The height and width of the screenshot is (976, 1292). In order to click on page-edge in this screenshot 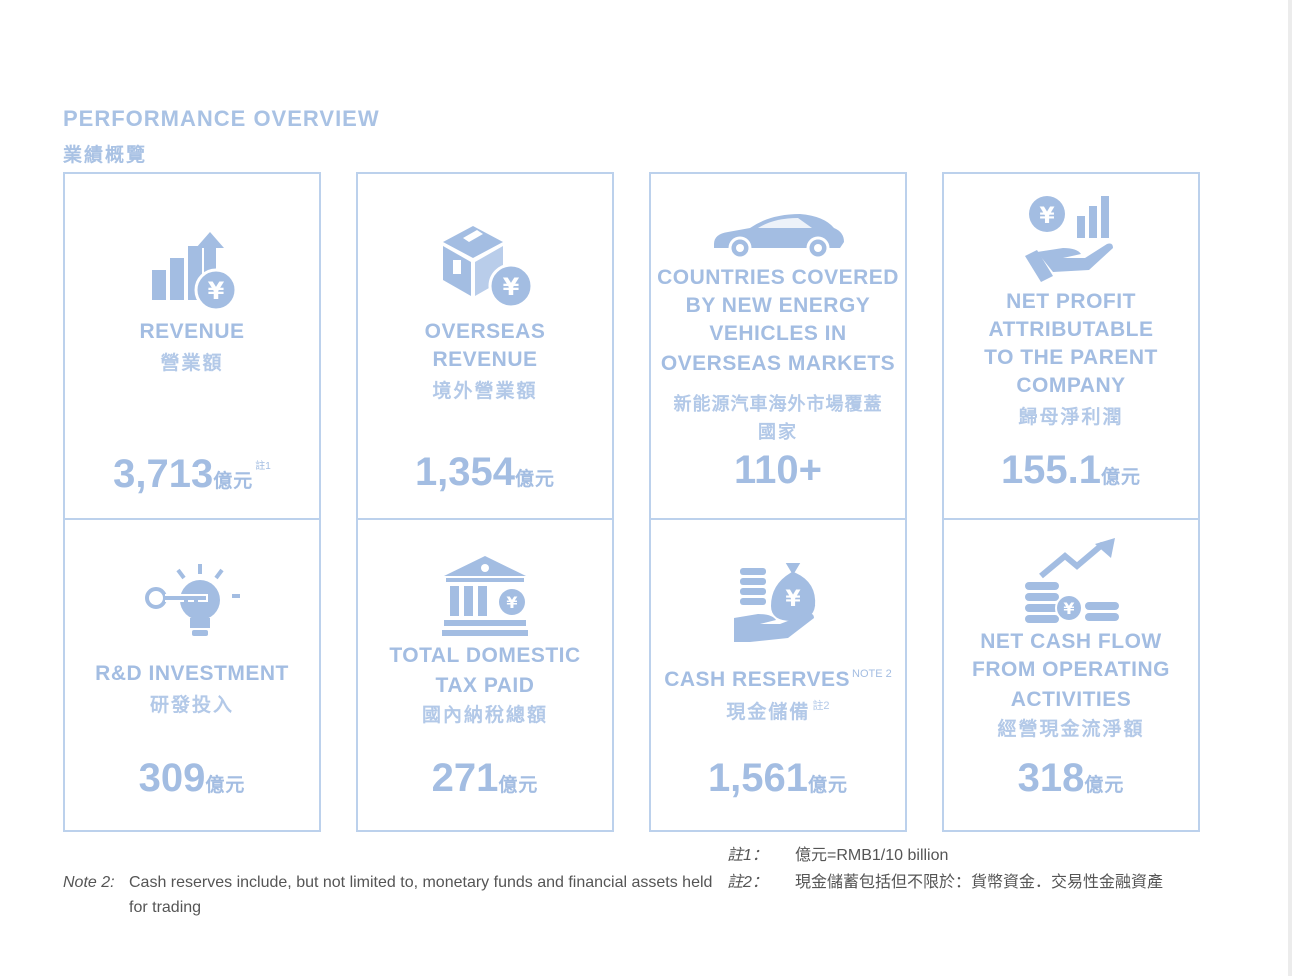, I will do `click(1290, 488)`.